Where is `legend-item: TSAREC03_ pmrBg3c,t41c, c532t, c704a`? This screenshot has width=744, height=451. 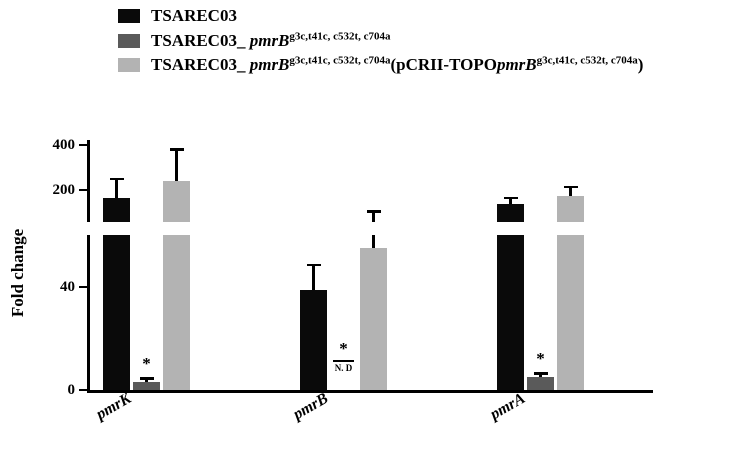 legend-item: TSAREC03_ pmrBg3c,t41c, c532t, c704a is located at coordinates (380, 40).